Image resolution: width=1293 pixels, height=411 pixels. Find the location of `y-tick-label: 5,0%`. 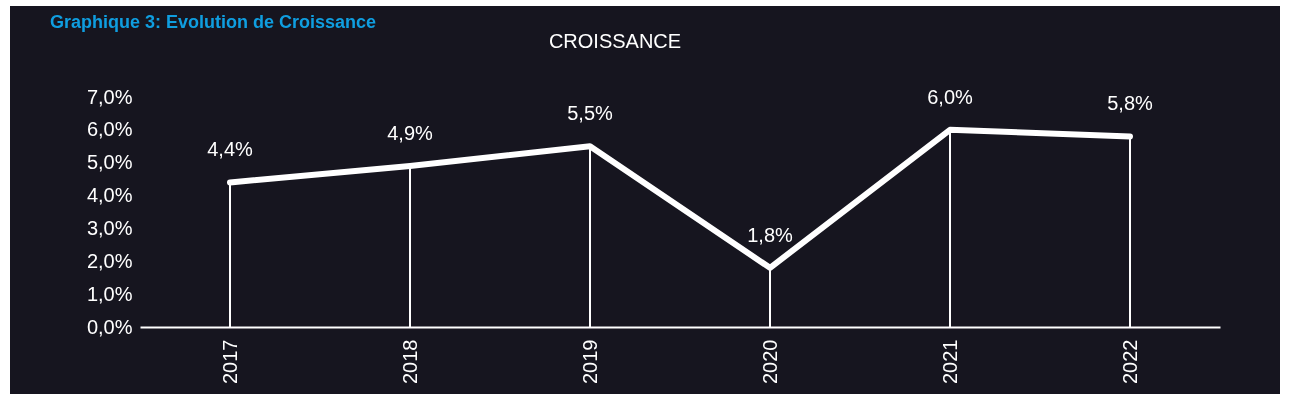

y-tick-label: 5,0% is located at coordinates (109, 162).